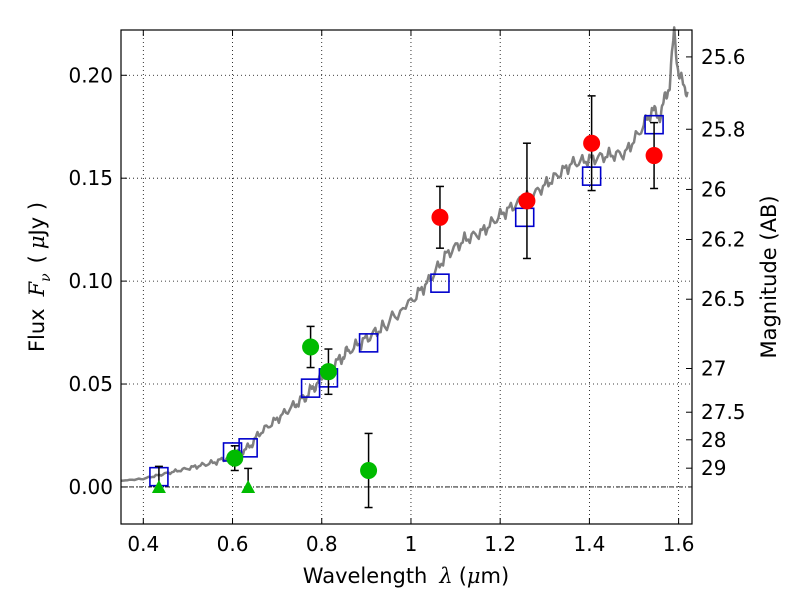 The height and width of the screenshot is (600, 800). I want to click on magnitude-tick-label: 27, so click(713, 369).